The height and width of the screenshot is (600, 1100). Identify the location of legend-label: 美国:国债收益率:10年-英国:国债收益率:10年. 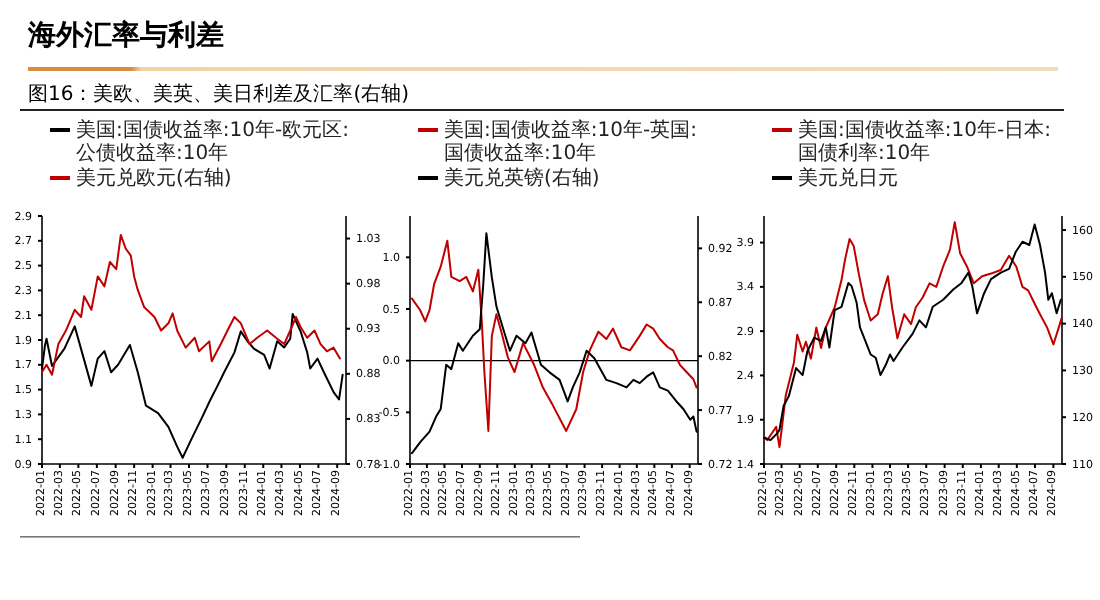
(570, 141).